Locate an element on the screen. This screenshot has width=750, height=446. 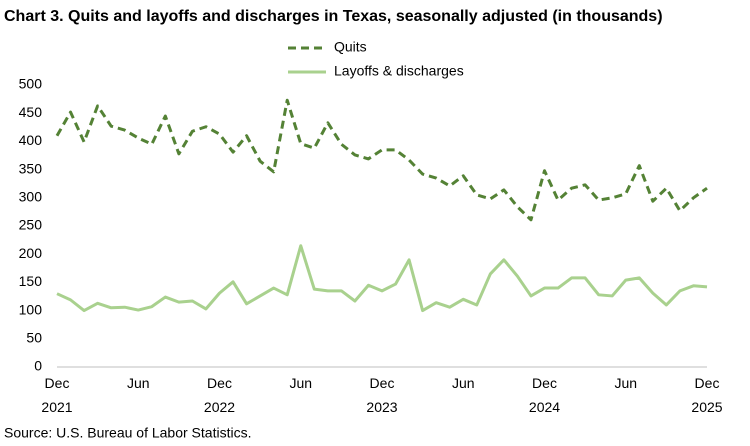
y-tick-label: 350 is located at coordinates (31, 168).